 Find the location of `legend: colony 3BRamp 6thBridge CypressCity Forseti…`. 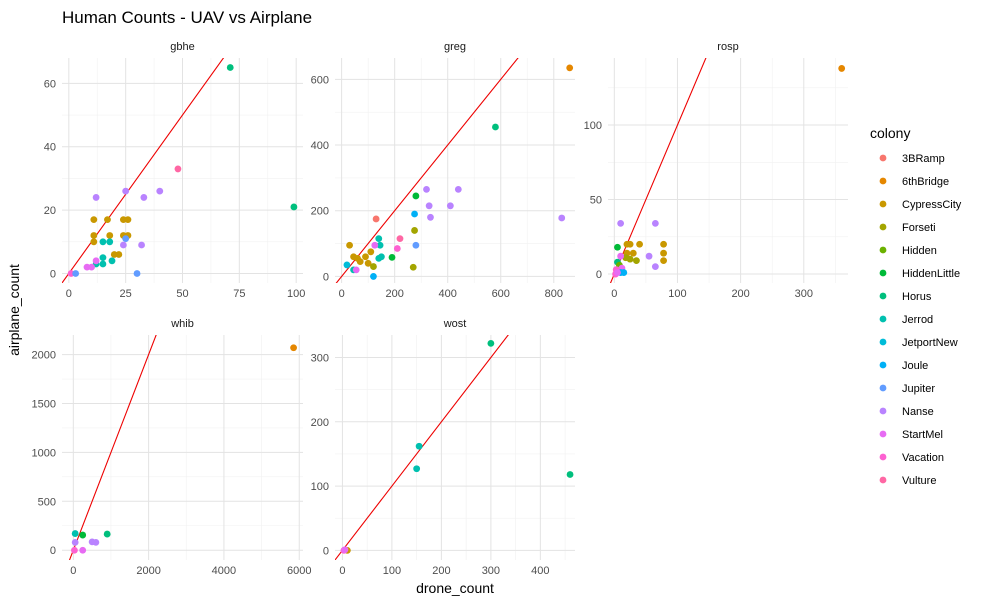

legend: colony 3BRamp 6thBridge CypressCity Forseti… is located at coordinates (916, 306).